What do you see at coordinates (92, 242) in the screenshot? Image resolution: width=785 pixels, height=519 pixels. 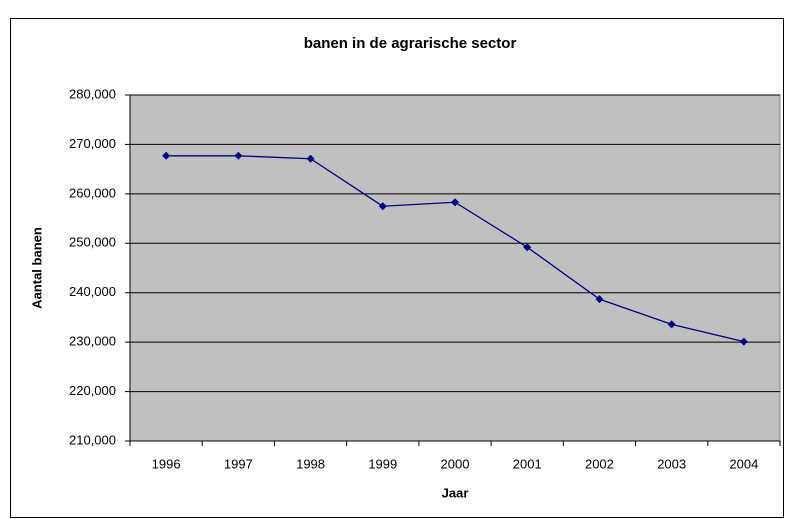 I see `y-tick-label: 250,000` at bounding box center [92, 242].